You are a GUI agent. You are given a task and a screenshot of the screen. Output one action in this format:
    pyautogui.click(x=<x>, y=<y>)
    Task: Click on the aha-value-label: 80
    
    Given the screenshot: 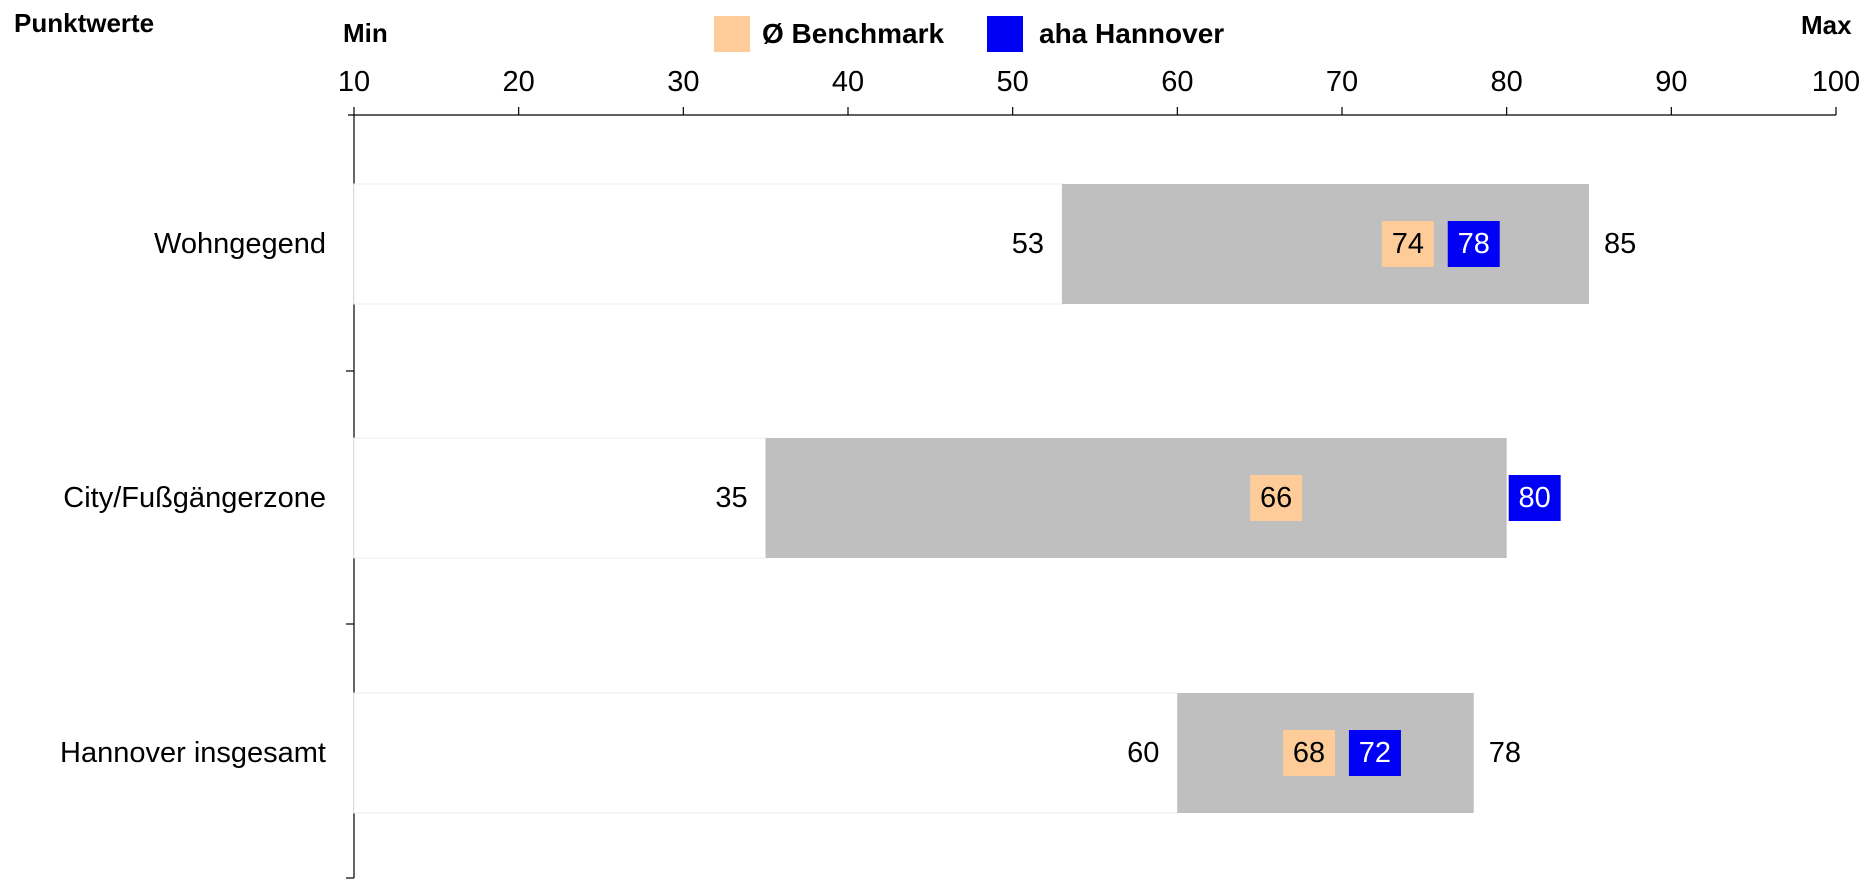 What is the action you would take?
    pyautogui.click(x=1535, y=498)
    